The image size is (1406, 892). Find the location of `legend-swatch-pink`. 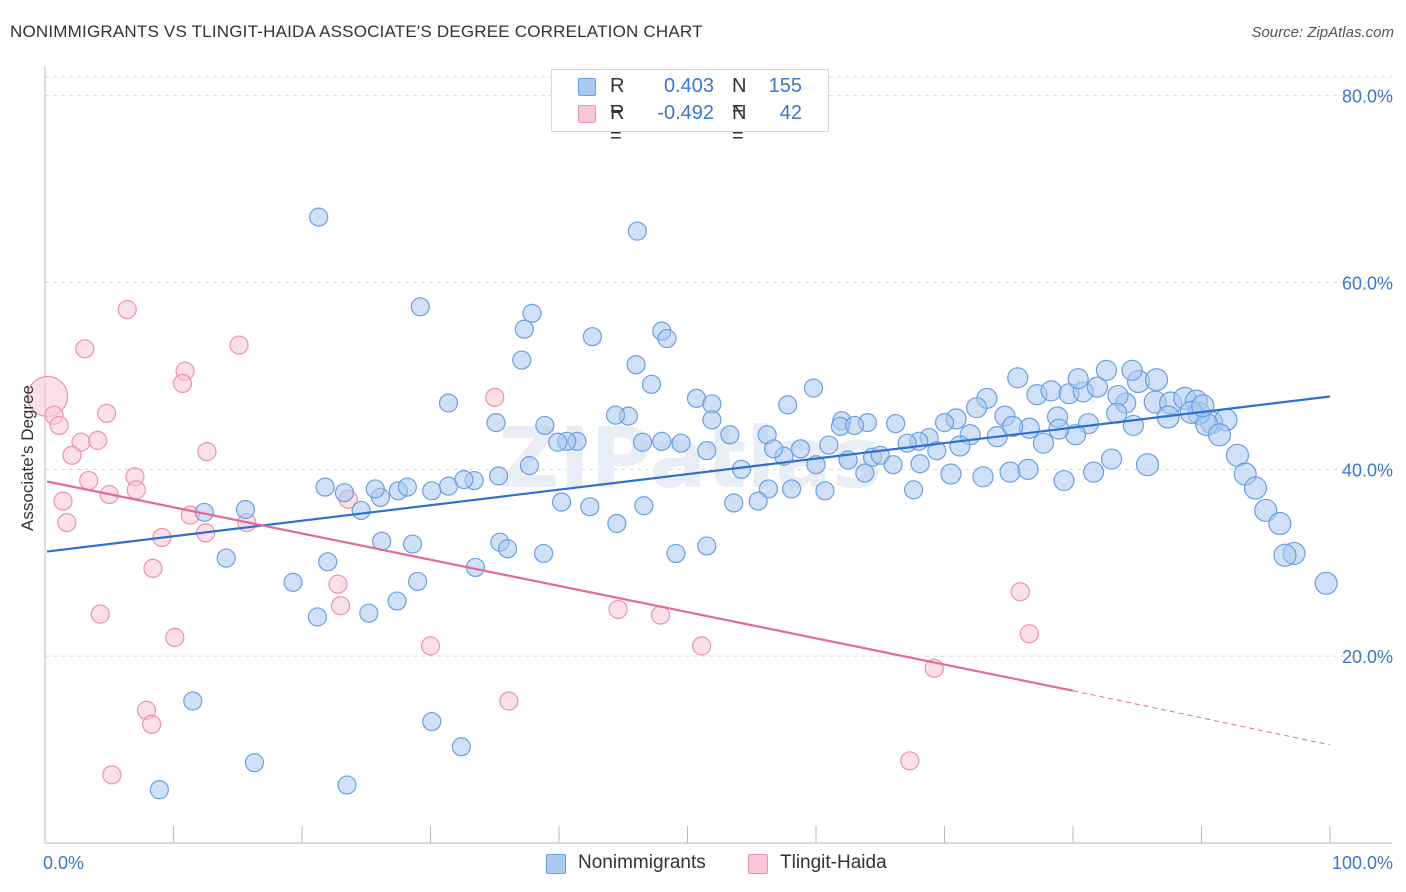

legend-swatch-pink is located at coordinates (758, 864).